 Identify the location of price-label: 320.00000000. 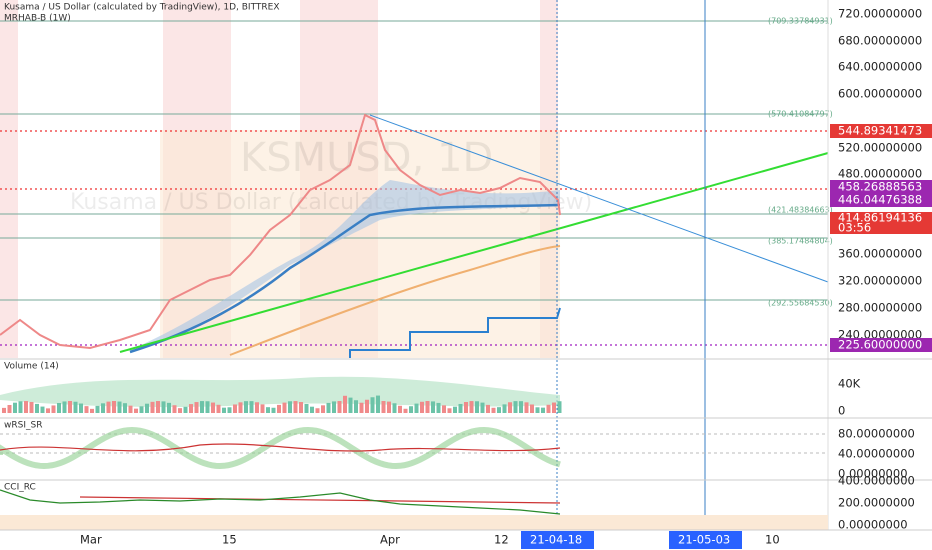
(880, 281).